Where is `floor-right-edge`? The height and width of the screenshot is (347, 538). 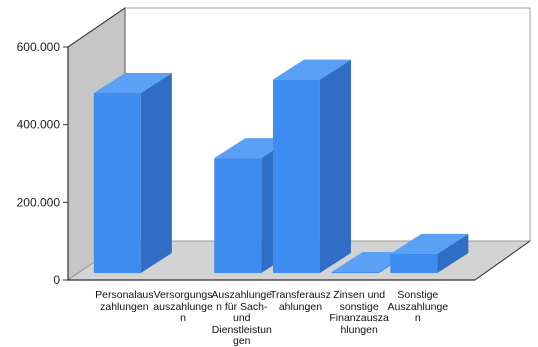 floor-right-edge is located at coordinates (502, 260).